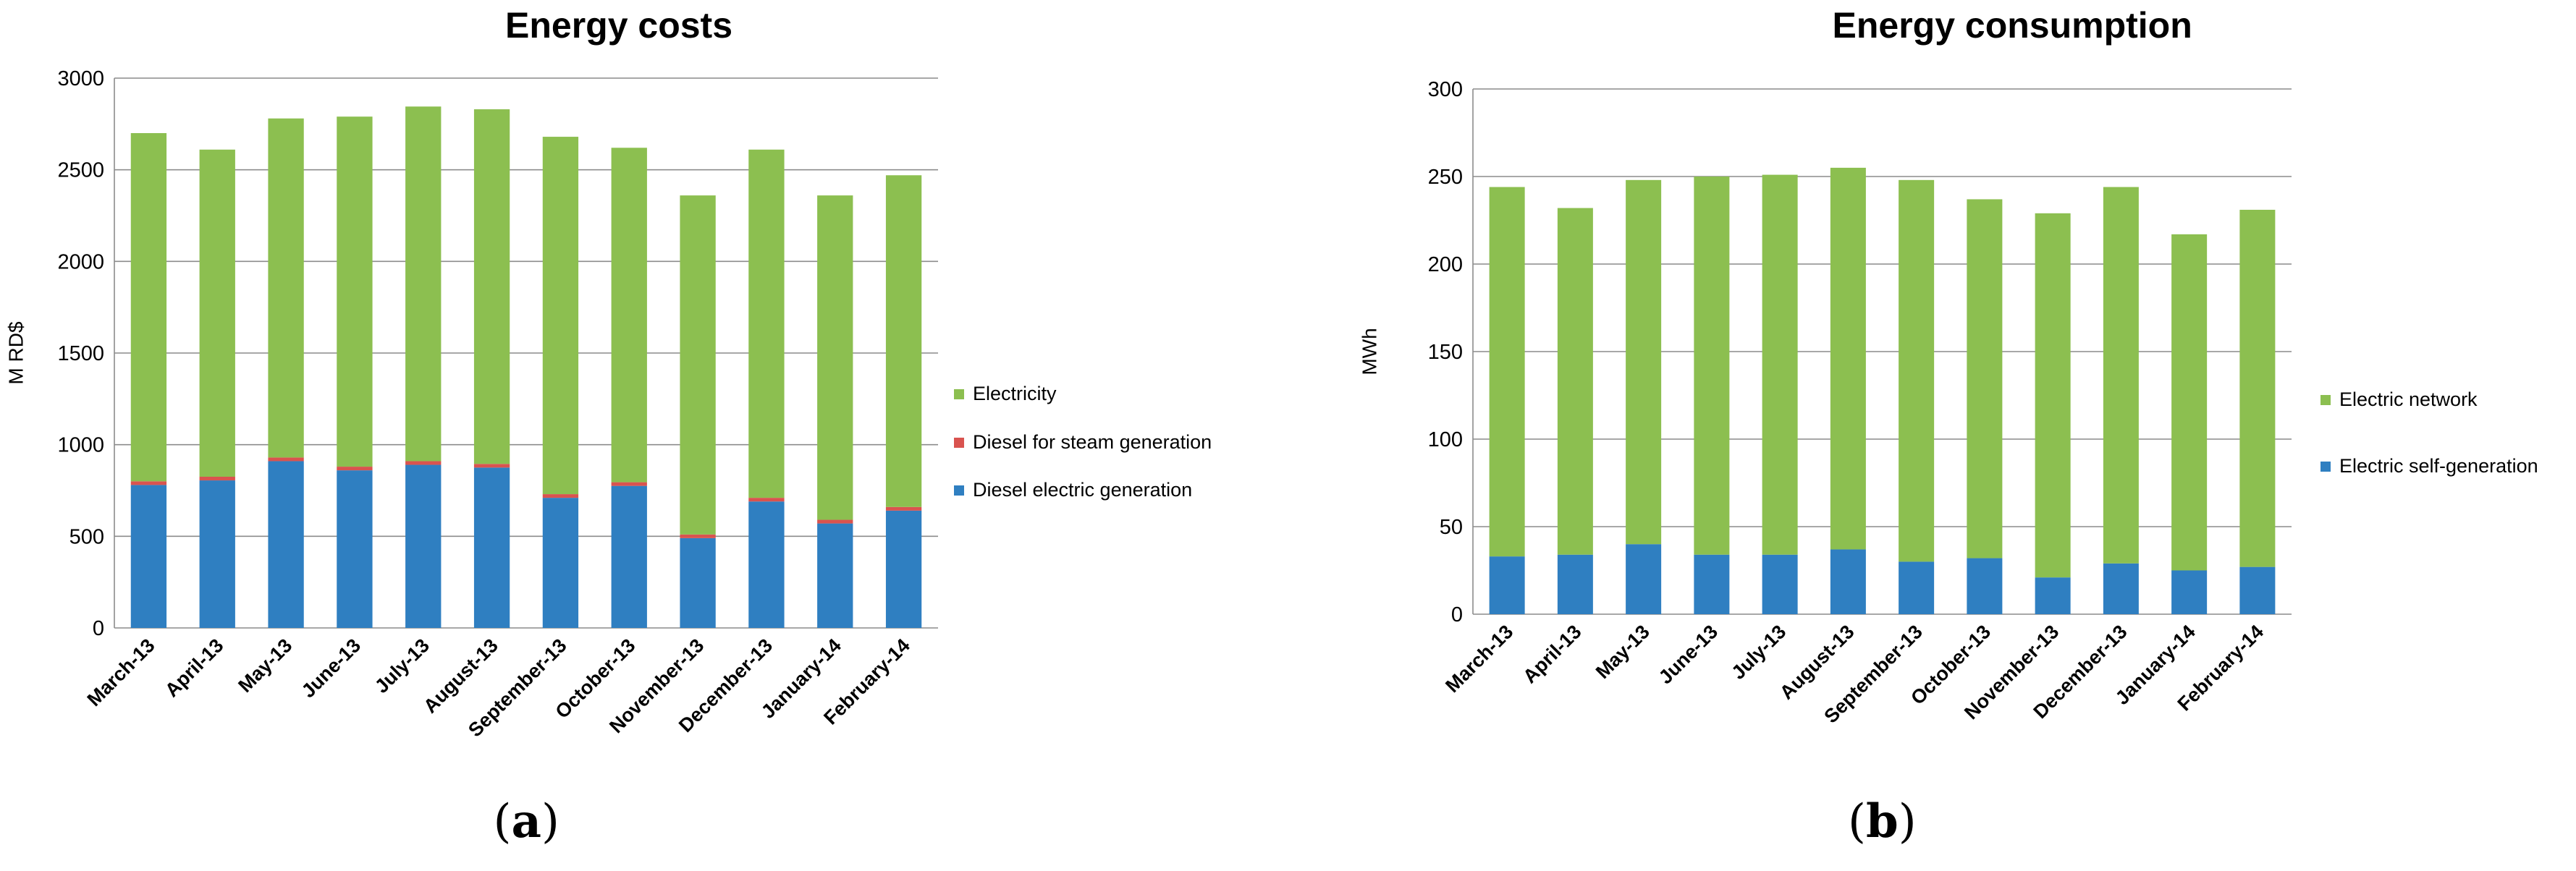  I want to click on legend-item: Electricity, so click(1005, 394).